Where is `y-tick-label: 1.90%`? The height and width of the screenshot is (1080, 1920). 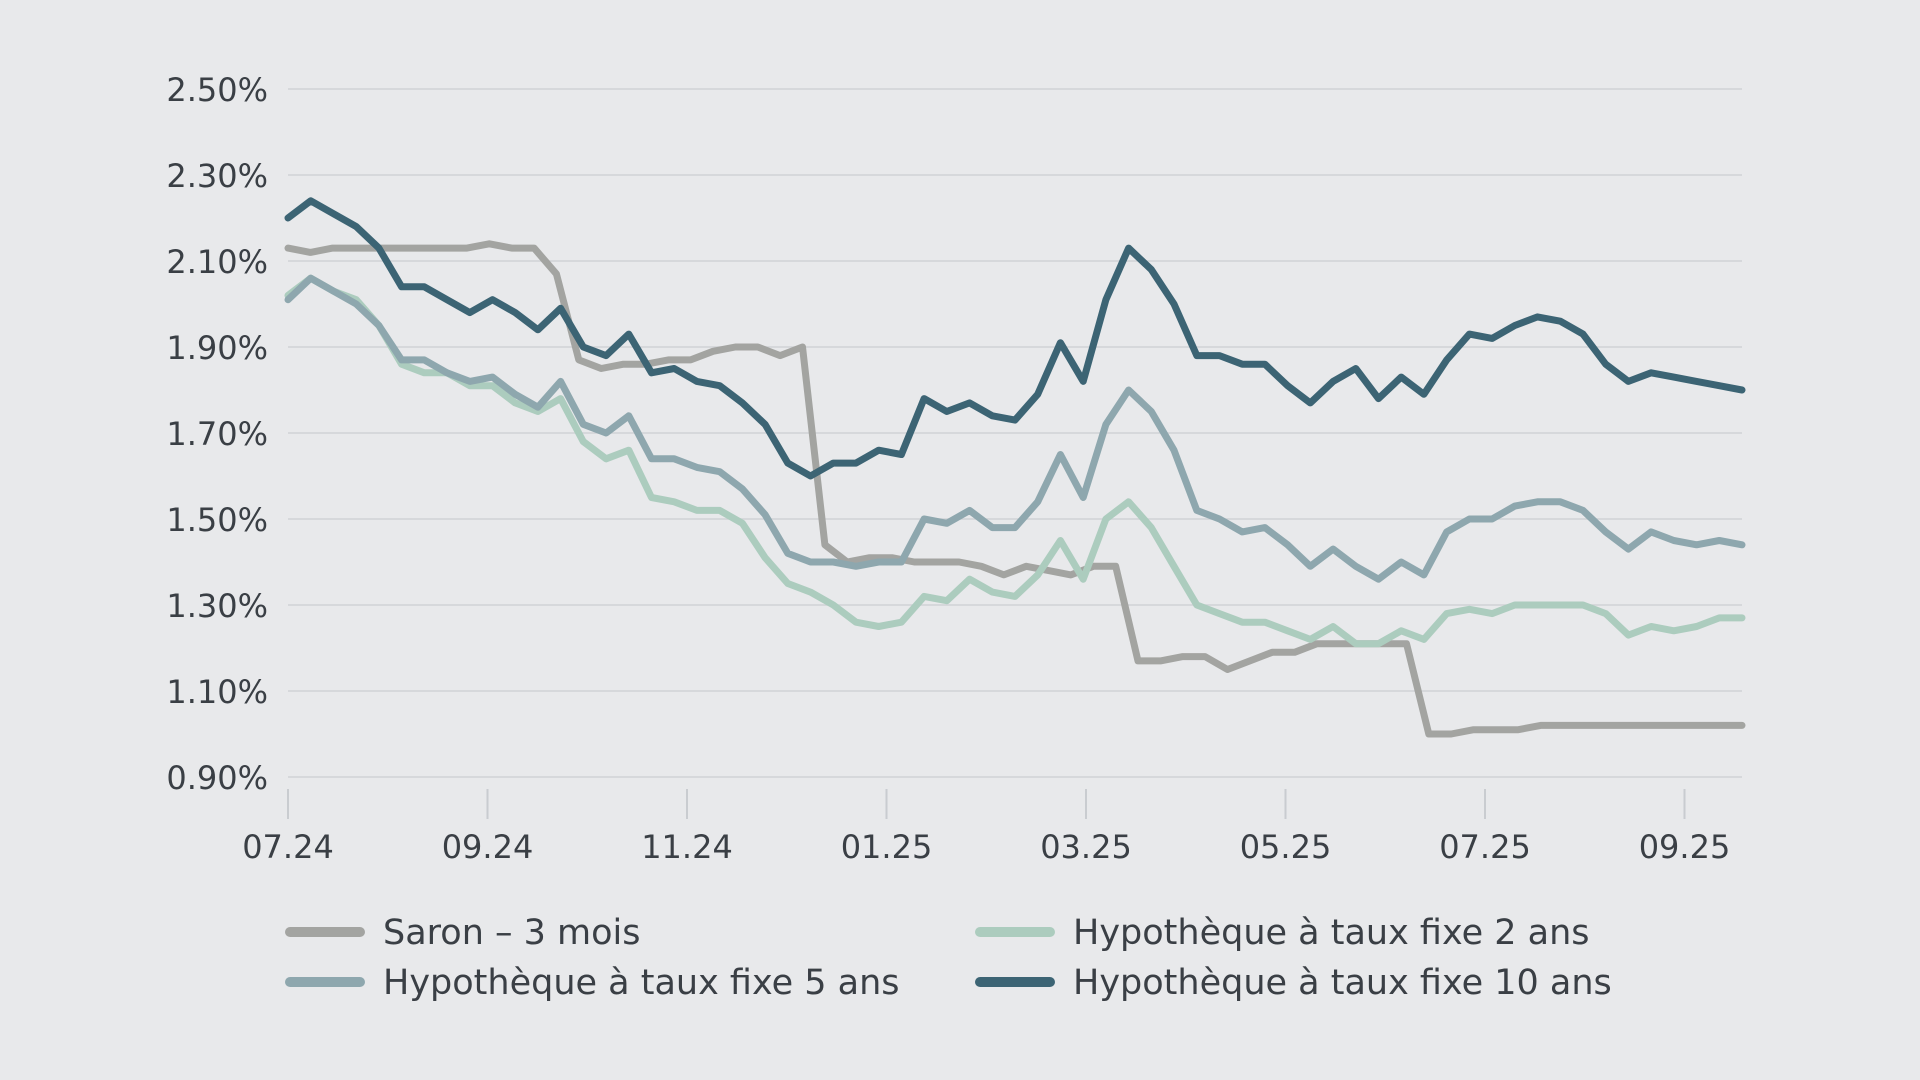 y-tick-label: 1.90% is located at coordinates (217, 348).